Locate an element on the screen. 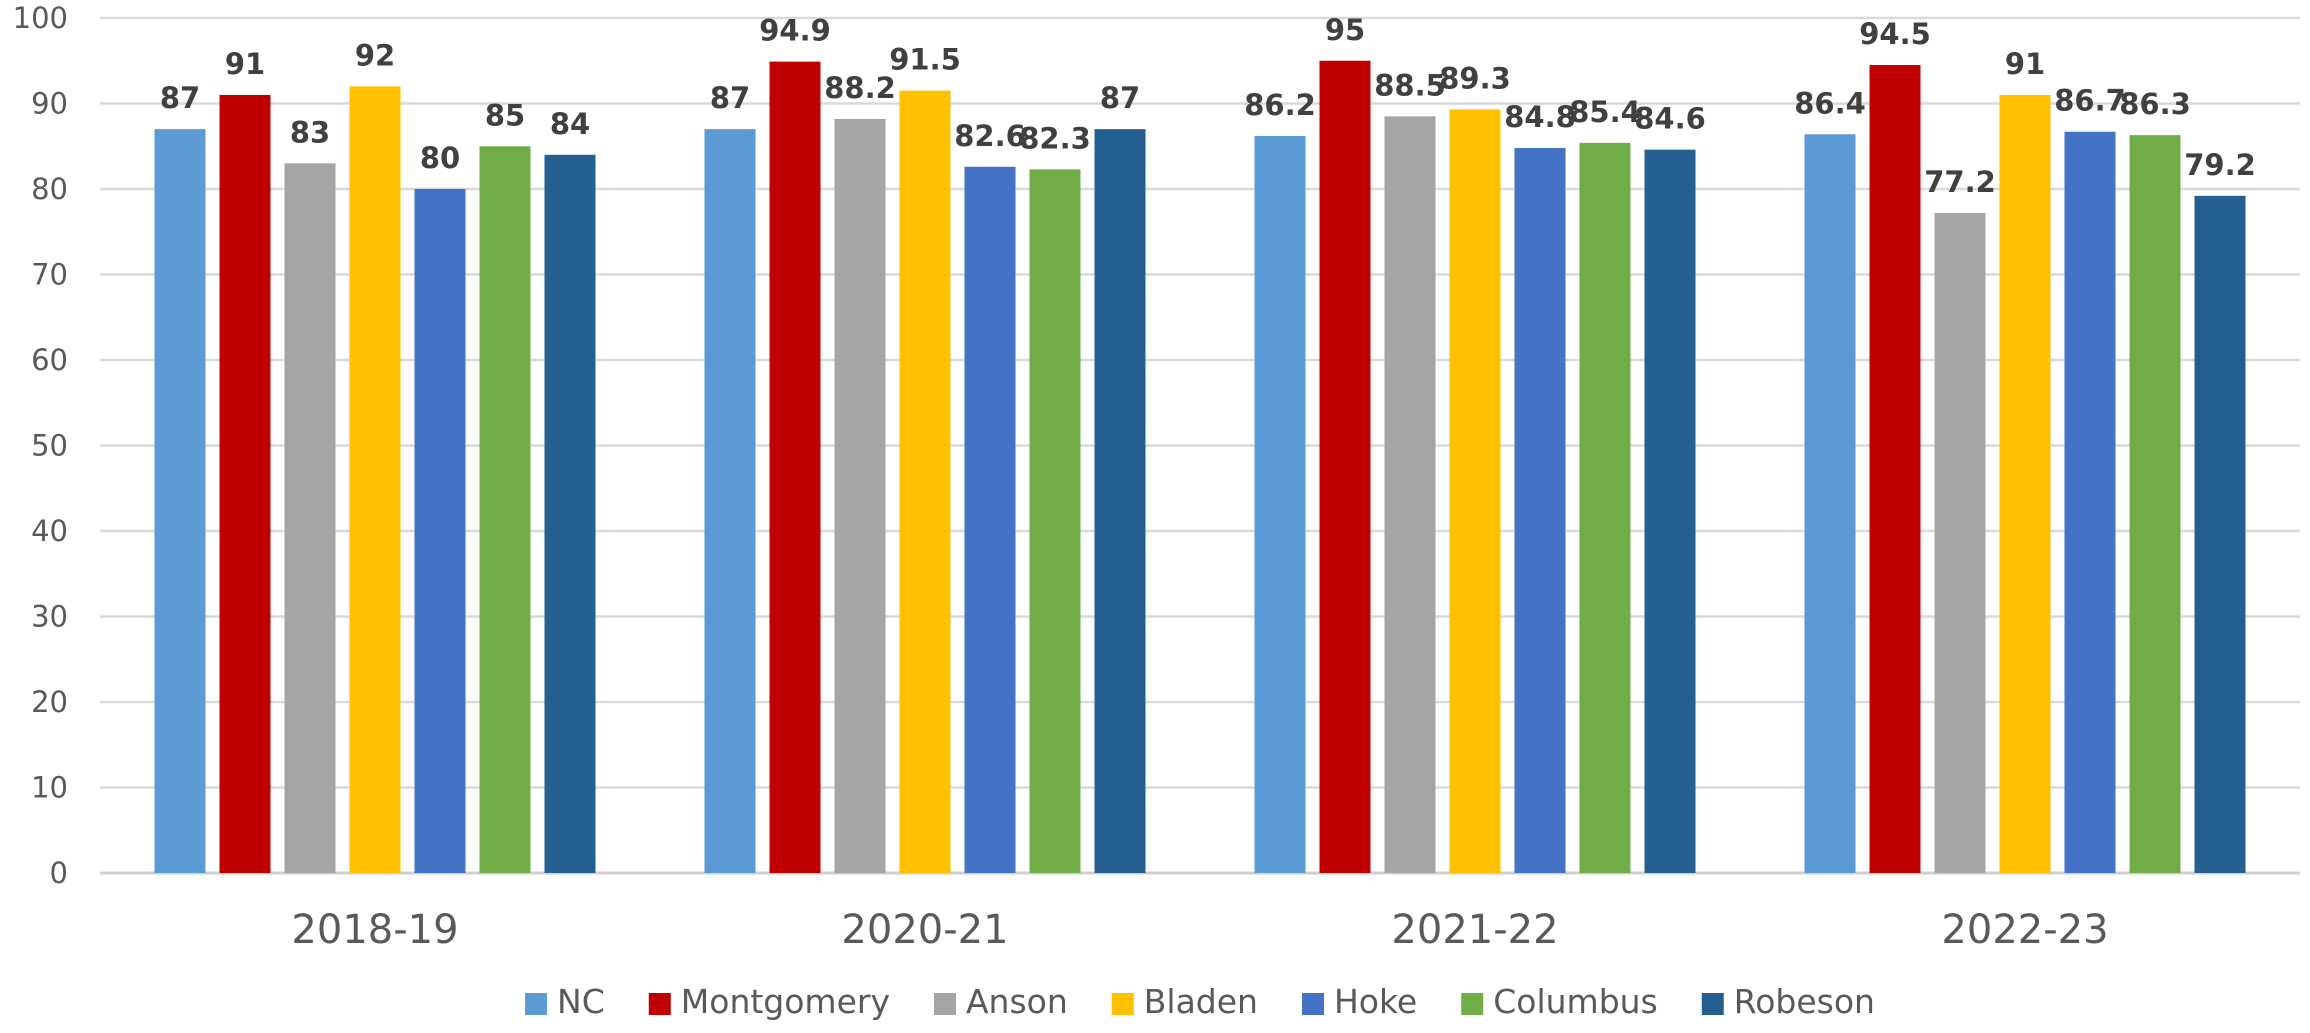  y-tick-label: 20 is located at coordinates (49, 702).